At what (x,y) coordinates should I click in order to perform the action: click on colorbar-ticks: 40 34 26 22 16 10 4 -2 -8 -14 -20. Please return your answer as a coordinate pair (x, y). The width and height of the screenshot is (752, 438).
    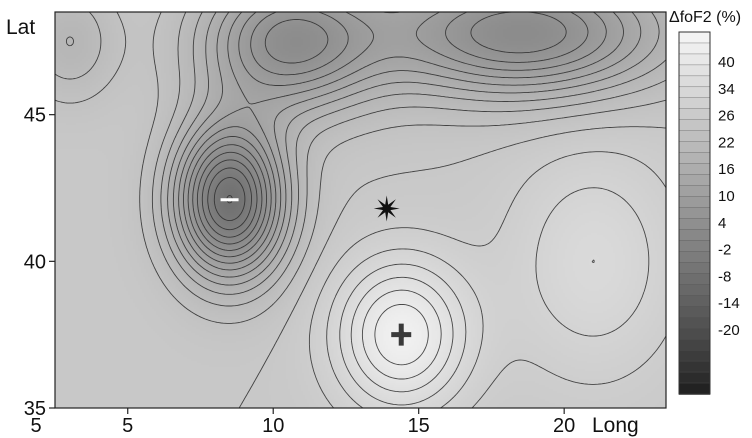
    Looking at the image, I should click on (729, 196).